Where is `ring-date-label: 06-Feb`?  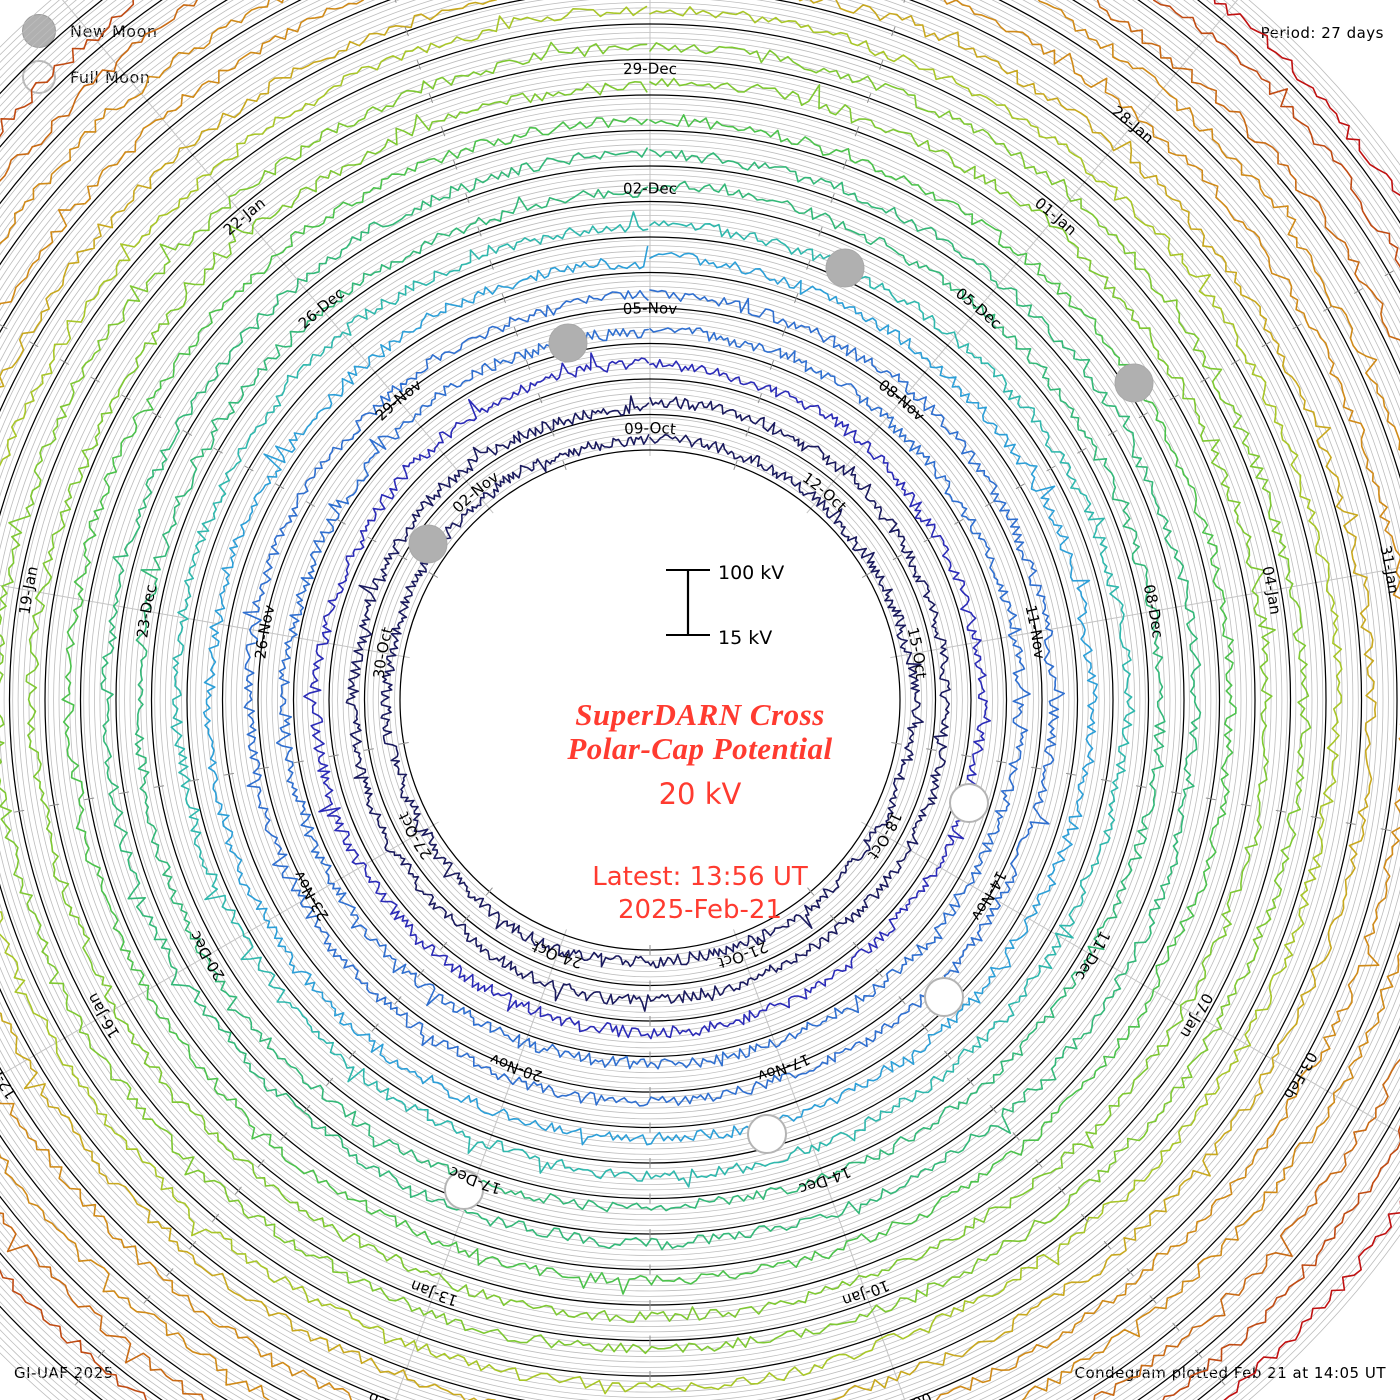 ring-date-label: 06-Feb is located at coordinates (907, 1394).